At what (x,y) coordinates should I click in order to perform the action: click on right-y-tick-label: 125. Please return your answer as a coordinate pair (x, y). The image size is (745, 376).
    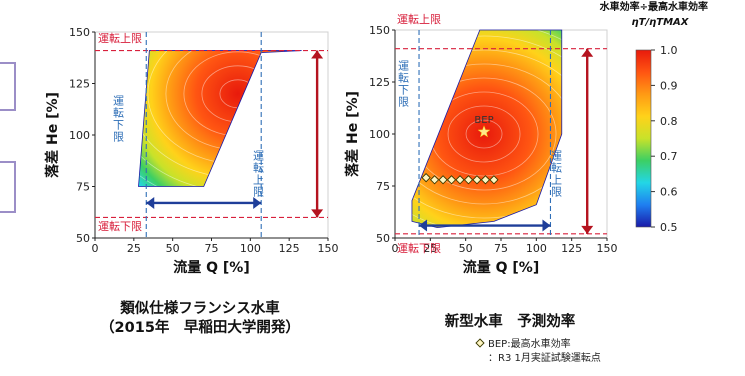
    Looking at the image, I should click on (379, 82).